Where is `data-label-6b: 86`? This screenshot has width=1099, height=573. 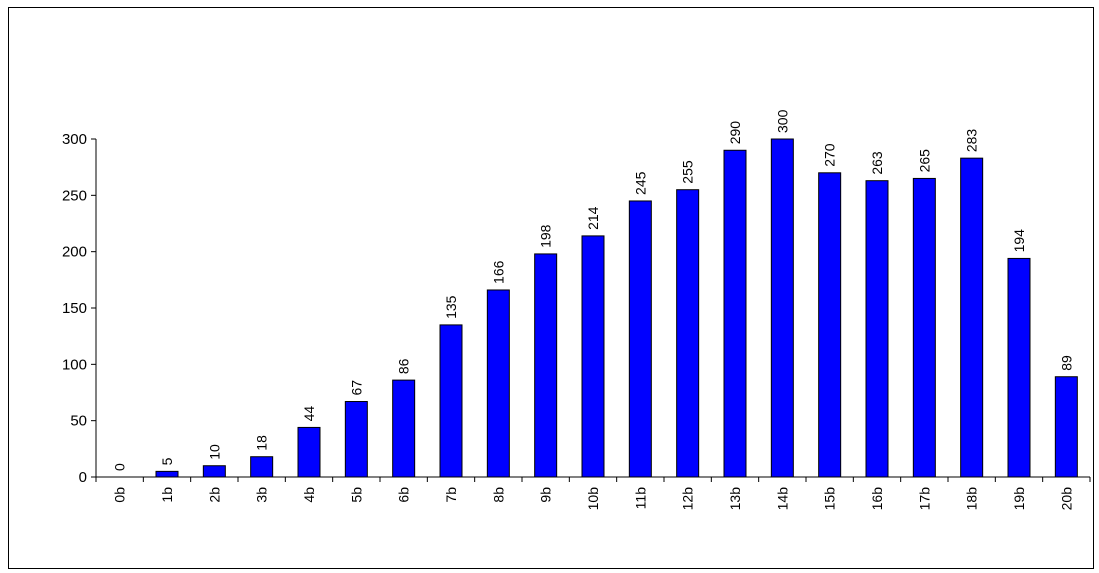 data-label-6b: 86 is located at coordinates (404, 366).